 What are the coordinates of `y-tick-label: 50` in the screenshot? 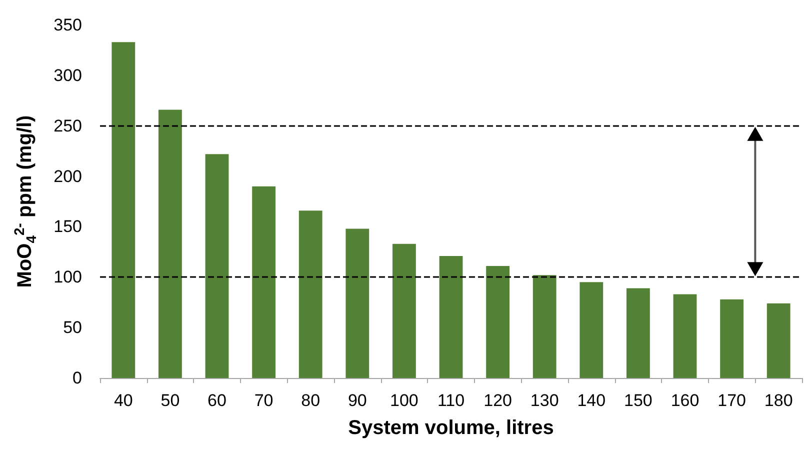 It's located at (72, 328).